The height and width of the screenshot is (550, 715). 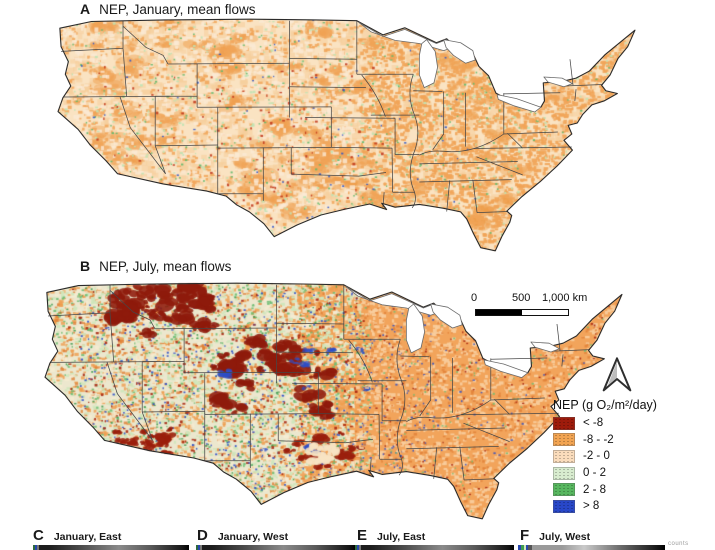 What do you see at coordinates (605, 506) in the screenshot?
I see `legend-row-gt-8: > 8` at bounding box center [605, 506].